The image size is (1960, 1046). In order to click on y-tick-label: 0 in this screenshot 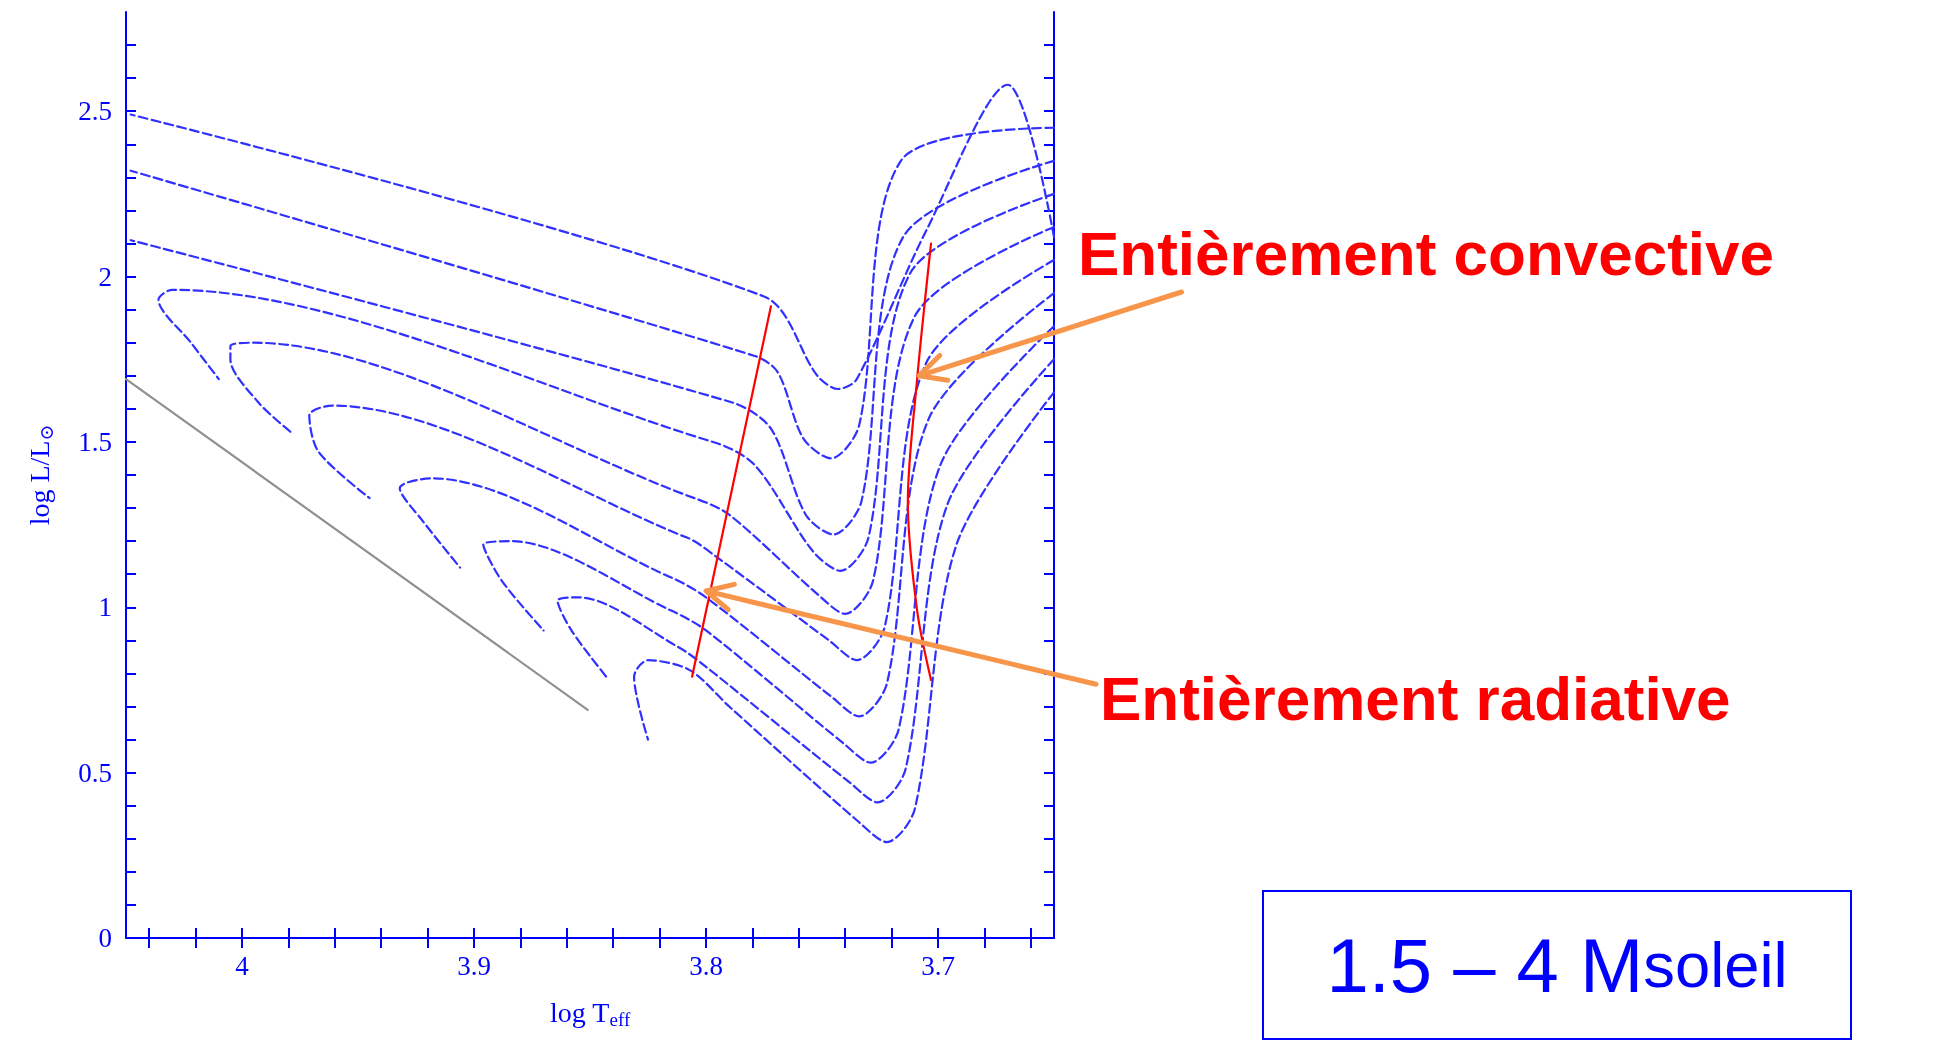, I will do `click(105, 938)`.